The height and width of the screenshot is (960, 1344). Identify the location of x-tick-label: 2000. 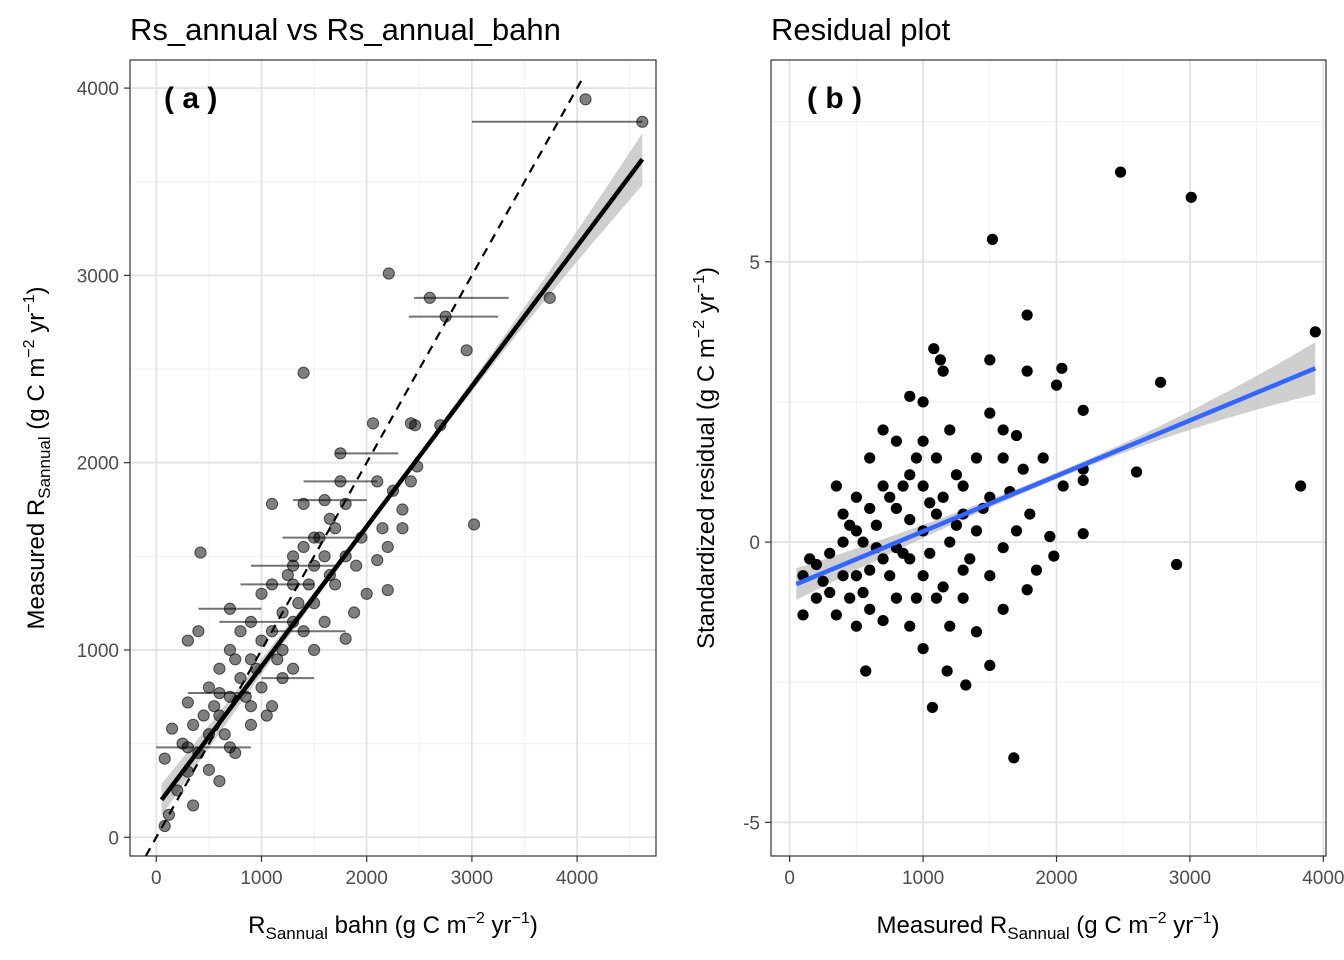
(1056, 878).